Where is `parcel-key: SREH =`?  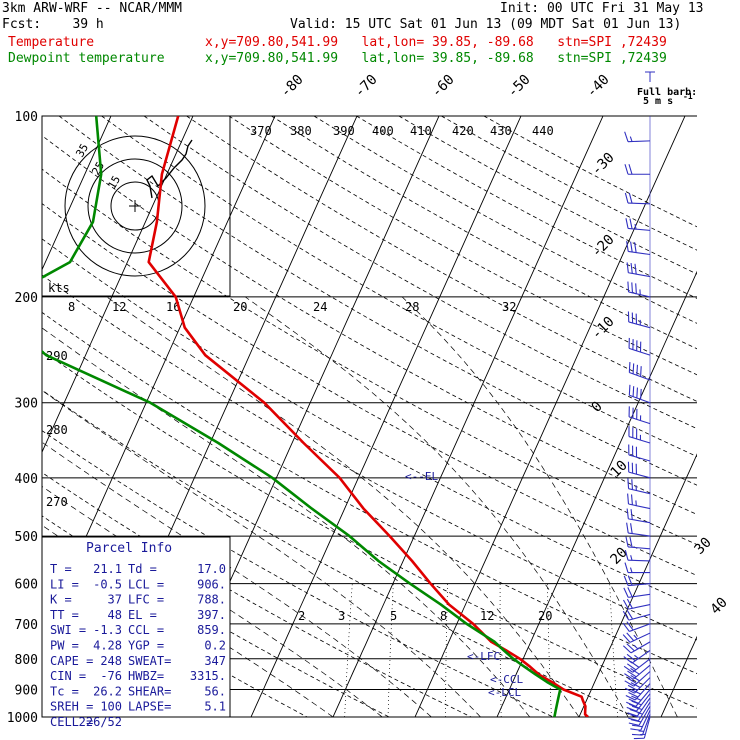
parcel-key: SREH = is located at coordinates (71, 707).